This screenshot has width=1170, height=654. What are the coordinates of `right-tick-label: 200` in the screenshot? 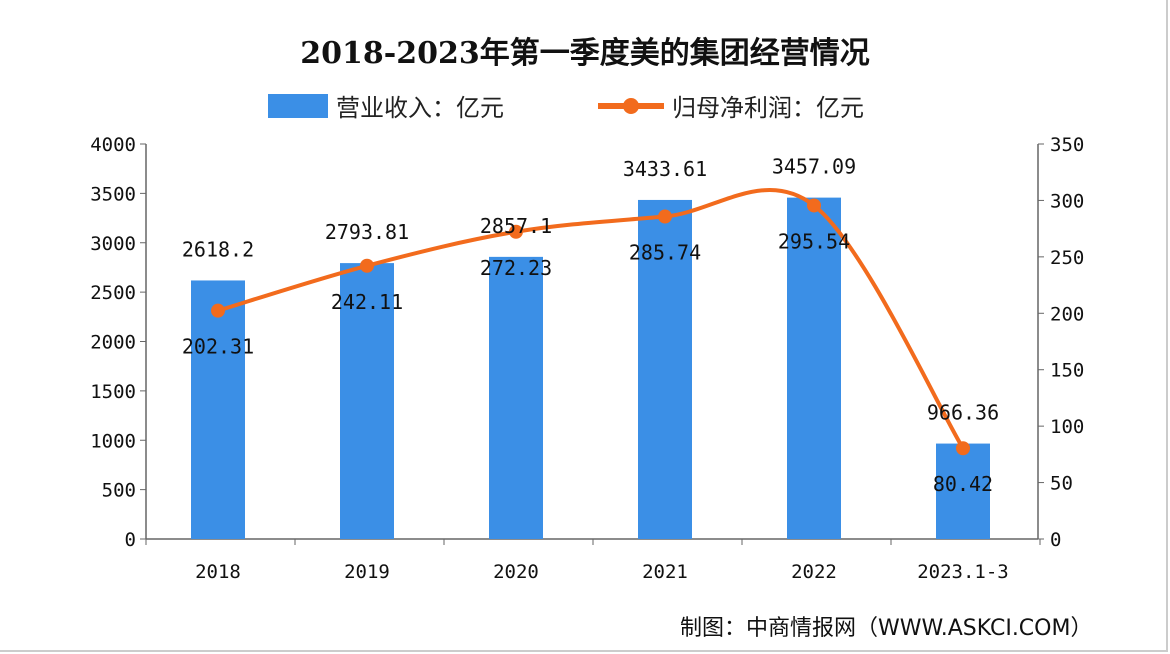 It's located at (1067, 314).